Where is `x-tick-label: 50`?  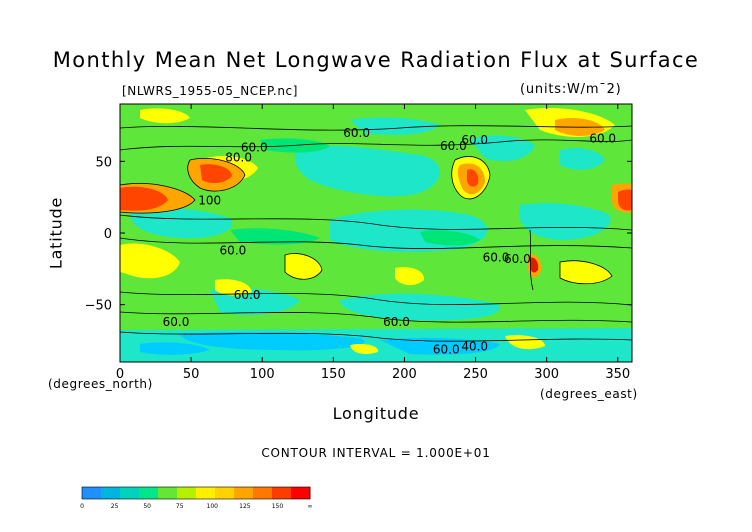 x-tick-label: 50 is located at coordinates (191, 374).